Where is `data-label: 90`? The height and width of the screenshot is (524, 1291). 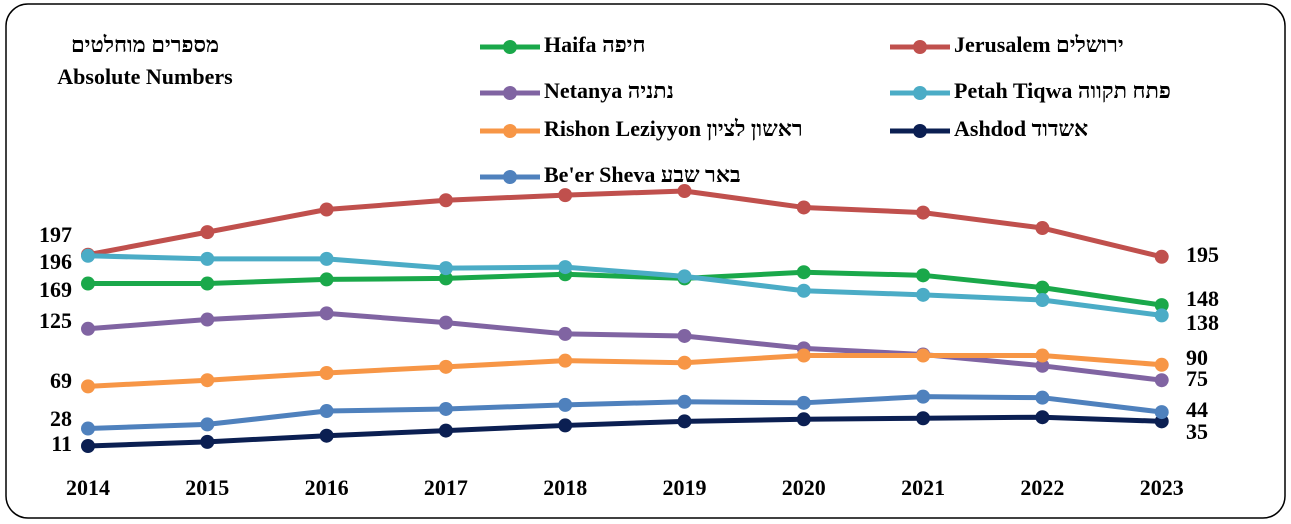
data-label: 90 is located at coordinates (1197, 357).